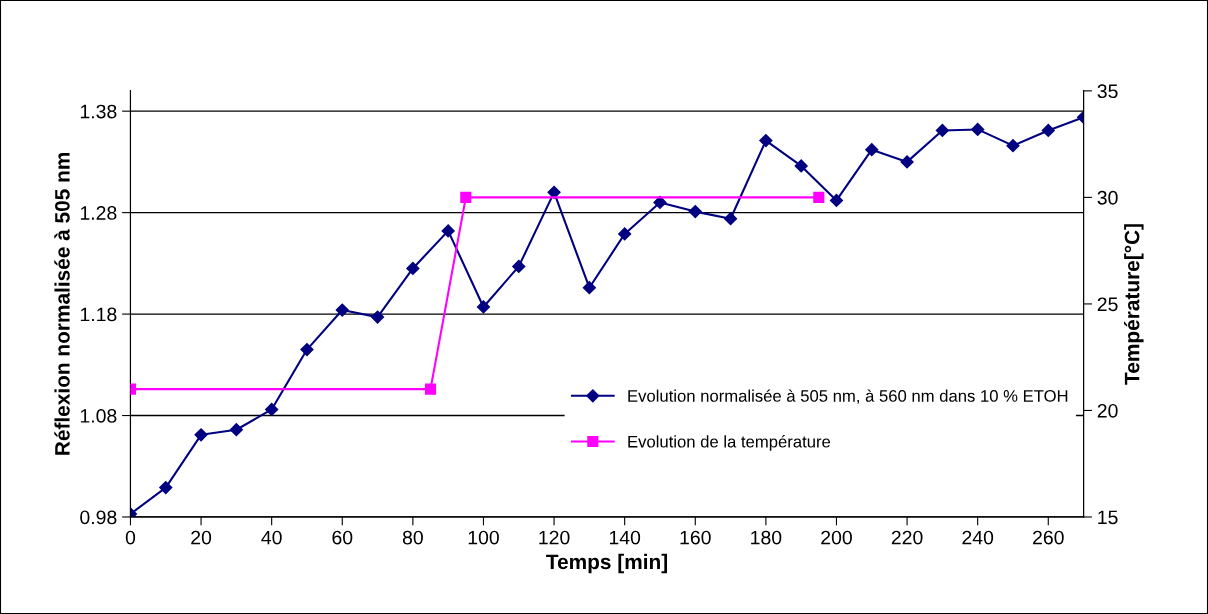 The height and width of the screenshot is (614, 1208). Describe the element at coordinates (1108, 517) in the screenshot. I see `y2-tick-label: 15` at that location.